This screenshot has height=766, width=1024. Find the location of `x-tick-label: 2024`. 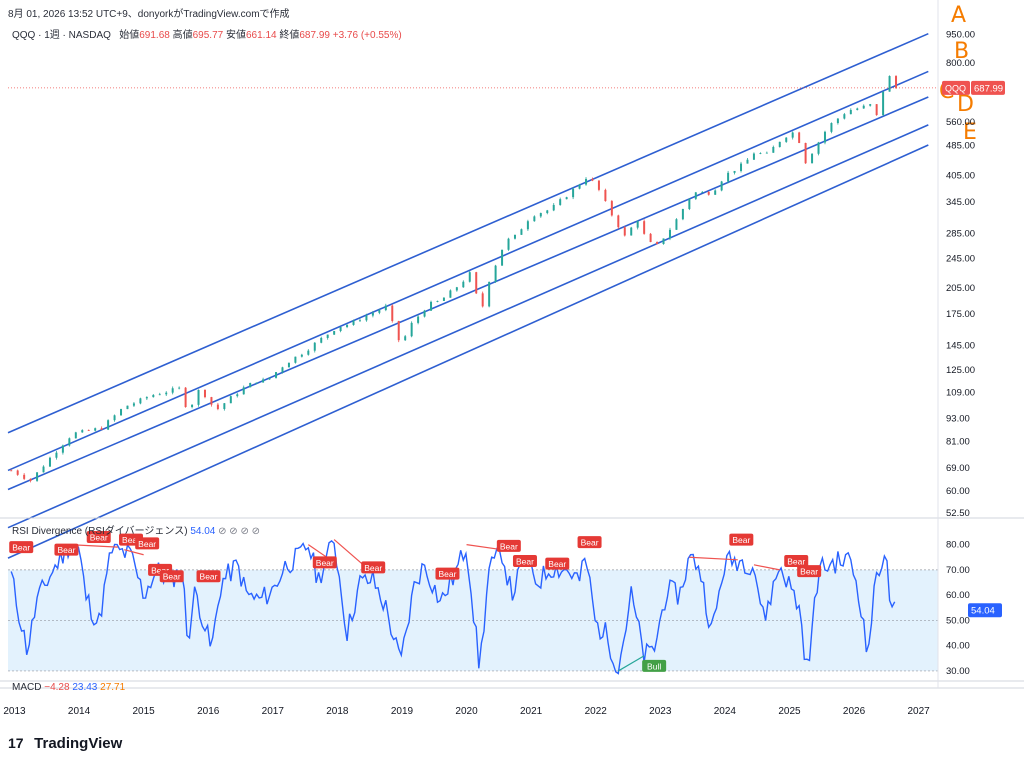

x-tick-label: 2024 is located at coordinates (725, 711).